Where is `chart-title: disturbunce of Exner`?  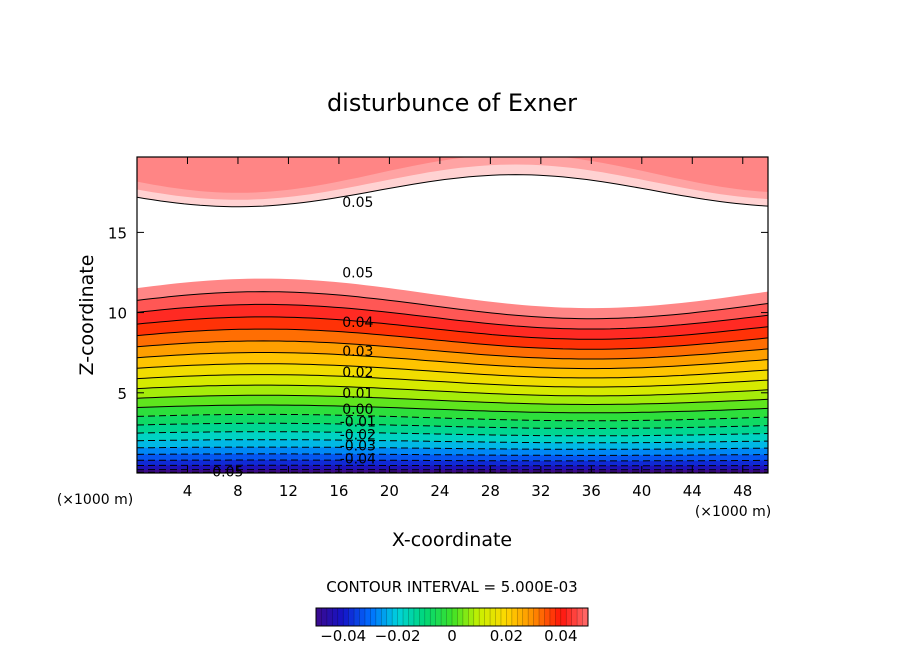
chart-title: disturbunce of Exner is located at coordinates (452, 103).